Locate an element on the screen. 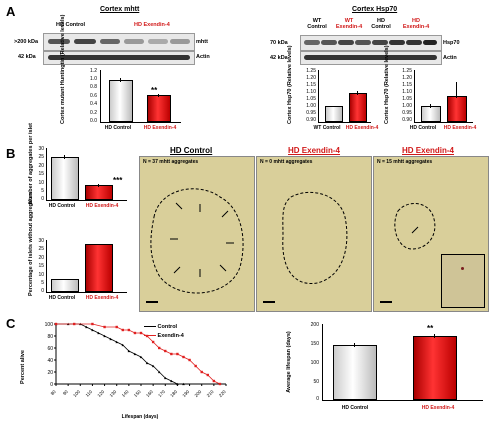 This screenshot has height=428, width=492. blot1-mhtt-strip is located at coordinates (119, 42).